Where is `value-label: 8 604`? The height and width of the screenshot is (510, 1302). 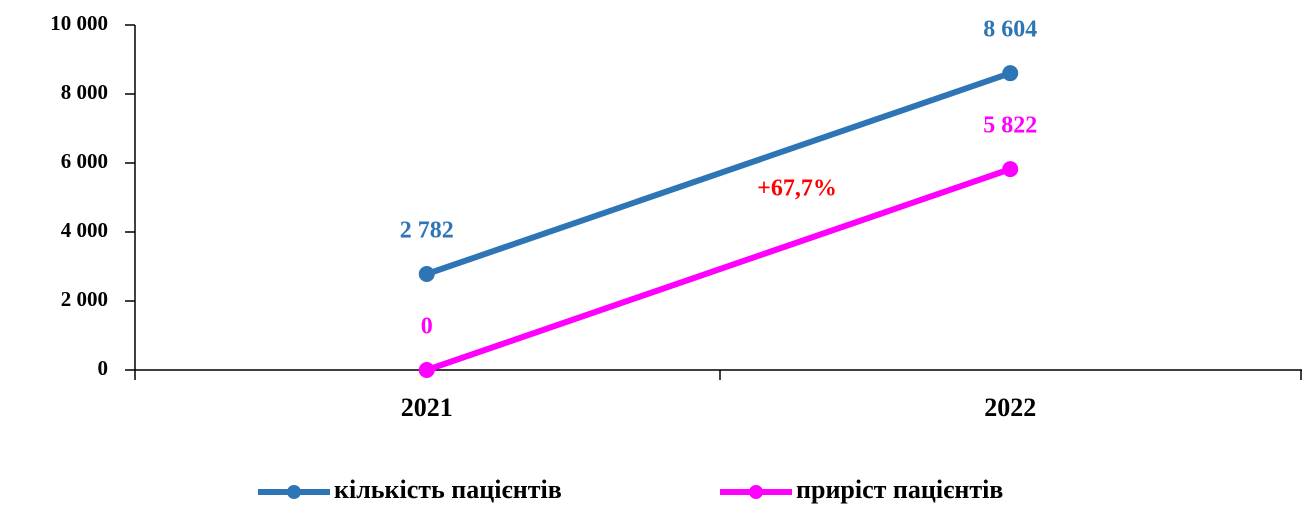
value-label: 8 604 is located at coordinates (1010, 30).